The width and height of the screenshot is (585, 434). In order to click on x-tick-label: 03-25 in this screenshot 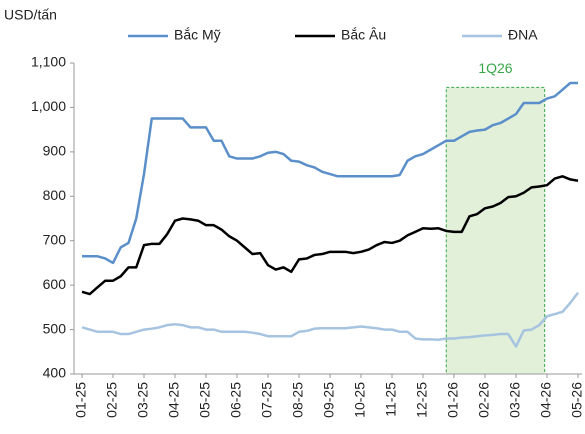, I will do `click(143, 400)`.